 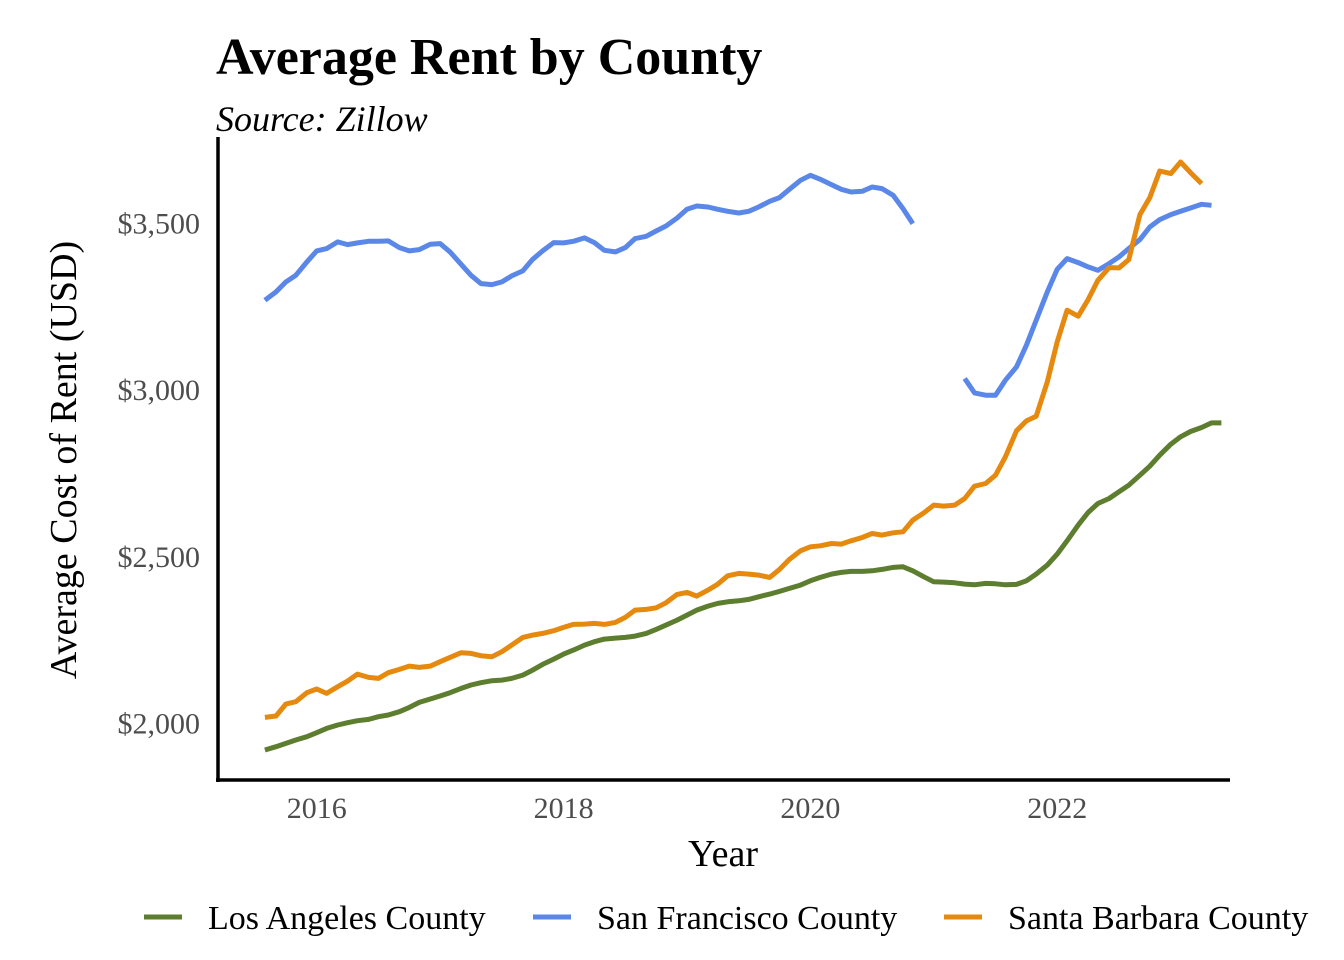 What do you see at coordinates (1057, 808) in the screenshot?
I see `x-tick-label: 2022` at bounding box center [1057, 808].